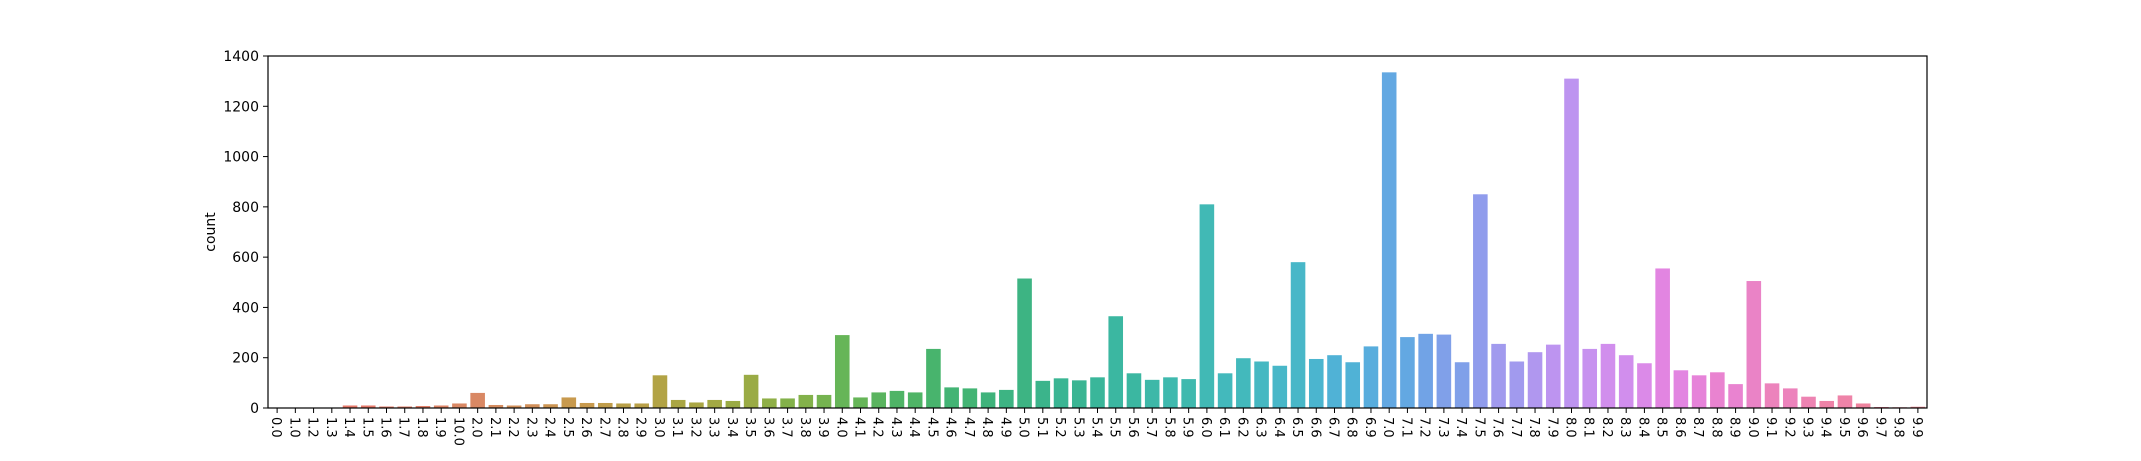 The height and width of the screenshot is (461, 2141). What do you see at coordinates (1790, 398) in the screenshot?
I see `bar-9.2` at bounding box center [1790, 398].